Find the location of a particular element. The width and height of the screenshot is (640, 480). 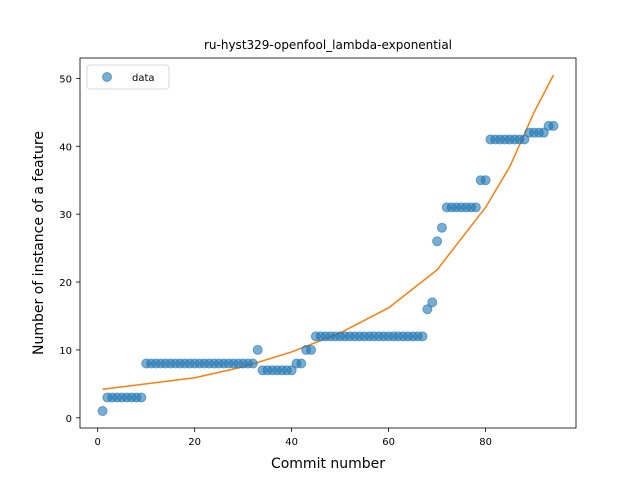

x-tick-label: 60 is located at coordinates (388, 442).